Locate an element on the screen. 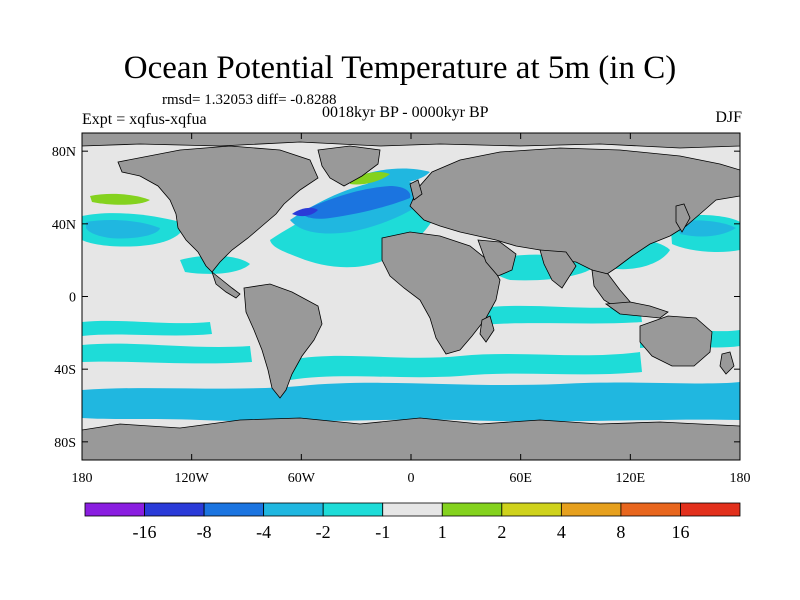 The width and height of the screenshot is (800, 600). australia-land is located at coordinates (676, 341).